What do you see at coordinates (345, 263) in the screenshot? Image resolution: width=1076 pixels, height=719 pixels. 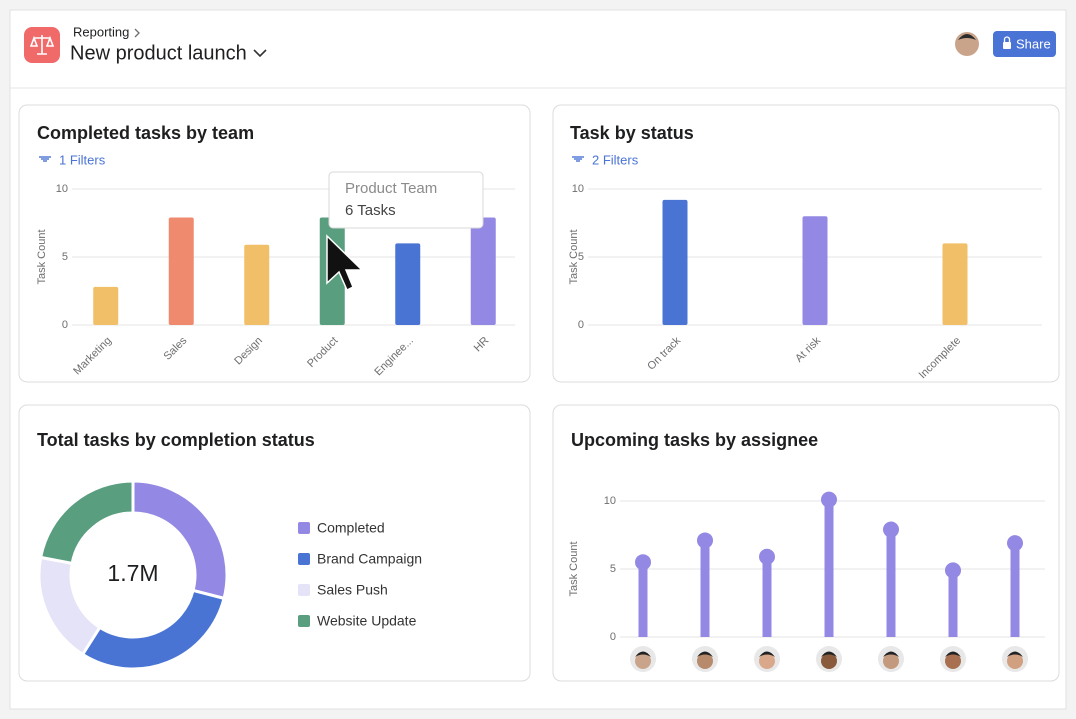 I see `cursor` at bounding box center [345, 263].